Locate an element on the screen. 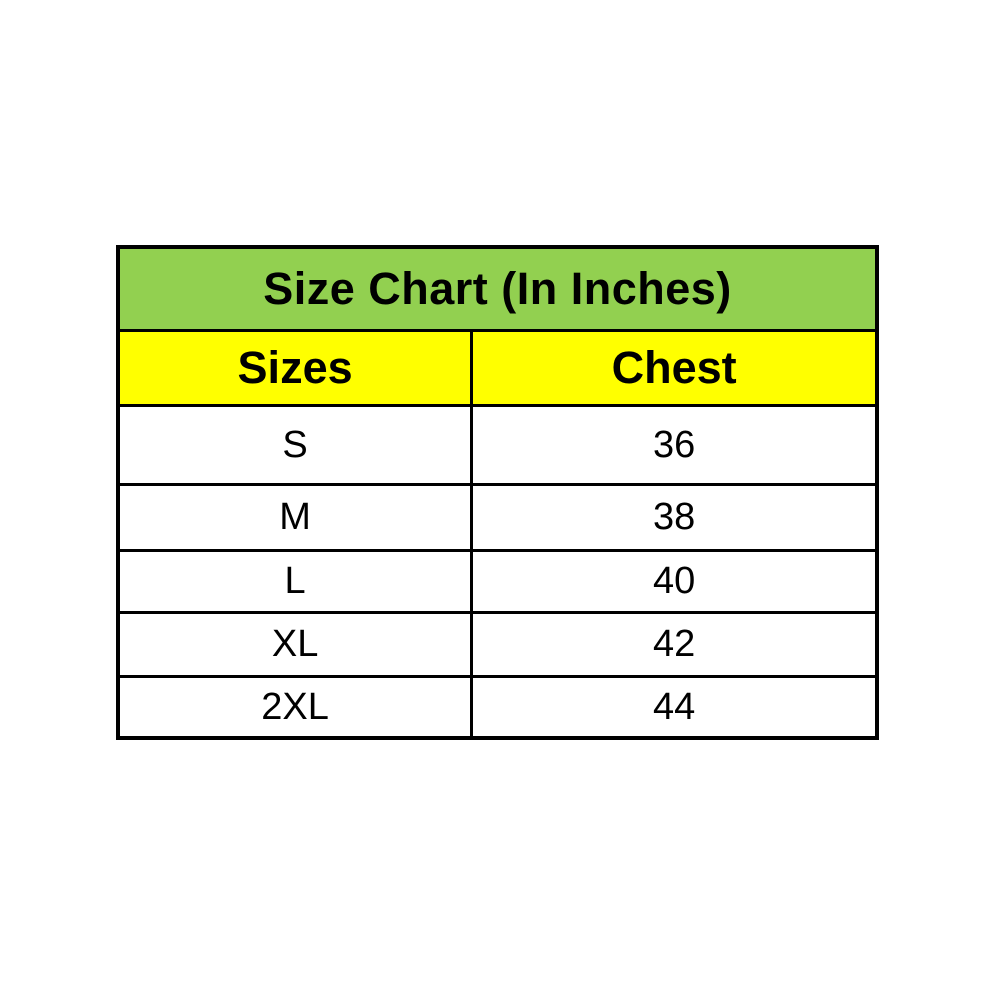 The image size is (1000, 1000). table-row-xl: XL 42 is located at coordinates (497, 644).